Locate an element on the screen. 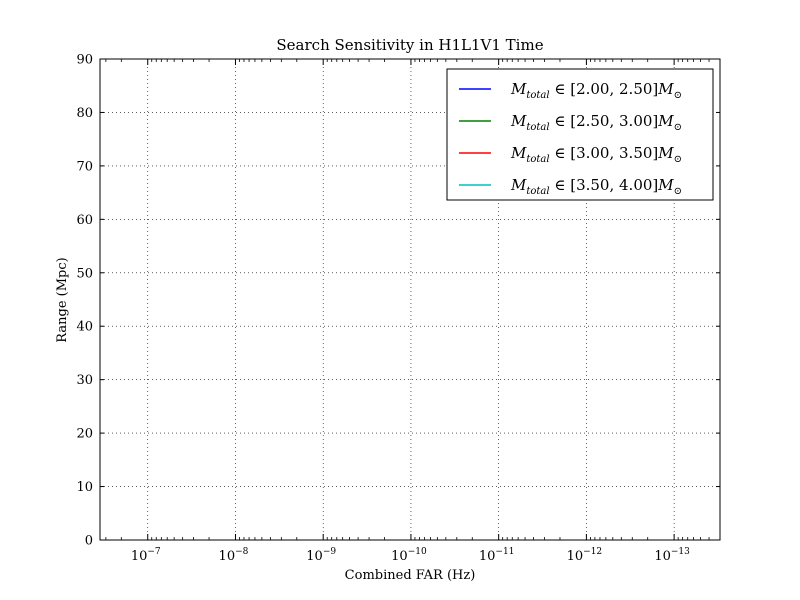  y-tick-label: 30 is located at coordinates (84, 380).